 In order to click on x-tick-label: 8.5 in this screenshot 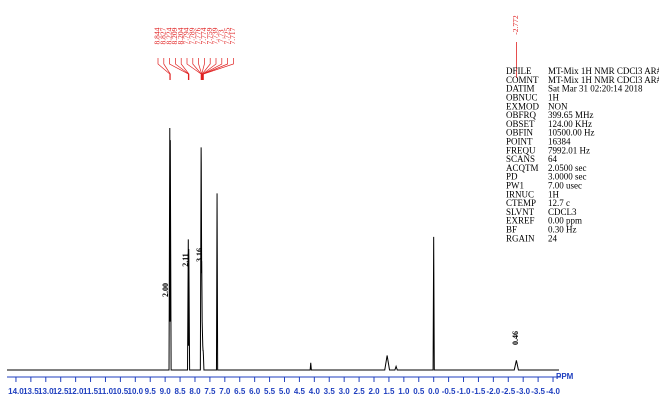, I will do `click(180, 391)`.